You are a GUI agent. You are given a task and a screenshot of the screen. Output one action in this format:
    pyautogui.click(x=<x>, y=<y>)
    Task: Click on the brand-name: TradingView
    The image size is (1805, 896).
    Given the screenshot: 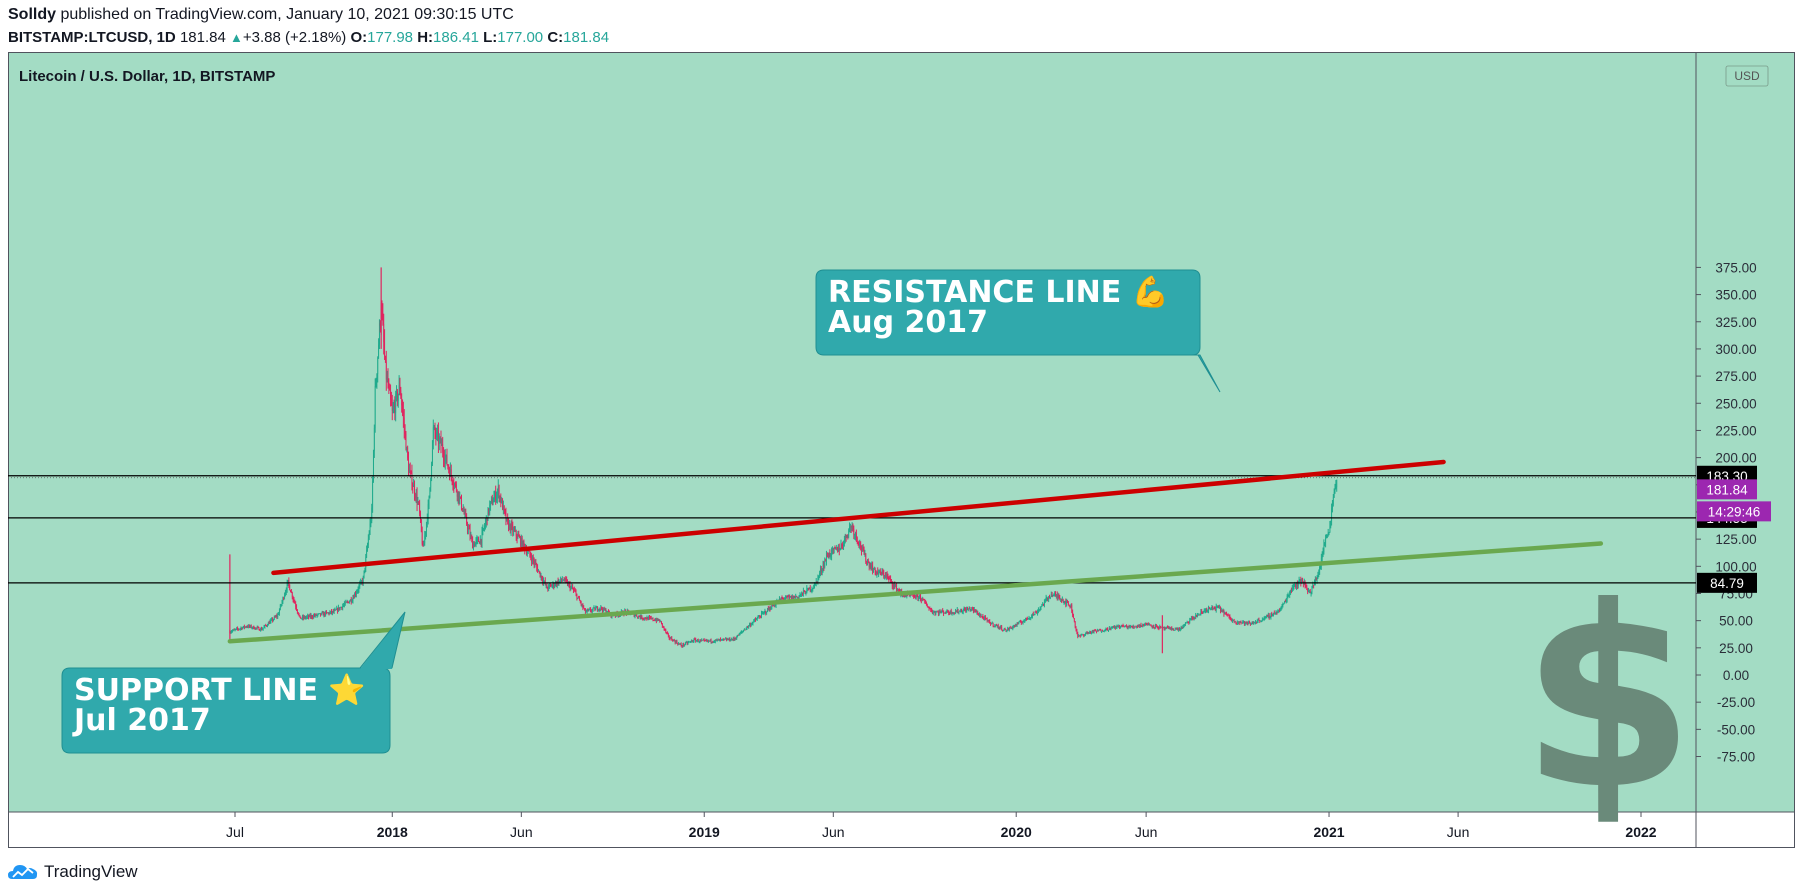 What is the action you would take?
    pyautogui.click(x=91, y=871)
    